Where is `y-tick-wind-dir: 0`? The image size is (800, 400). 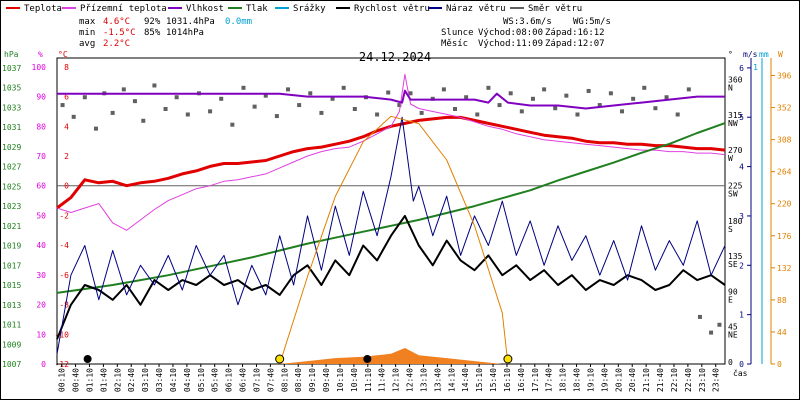
y-tick-wind-dir: 0 is located at coordinates (730, 362).